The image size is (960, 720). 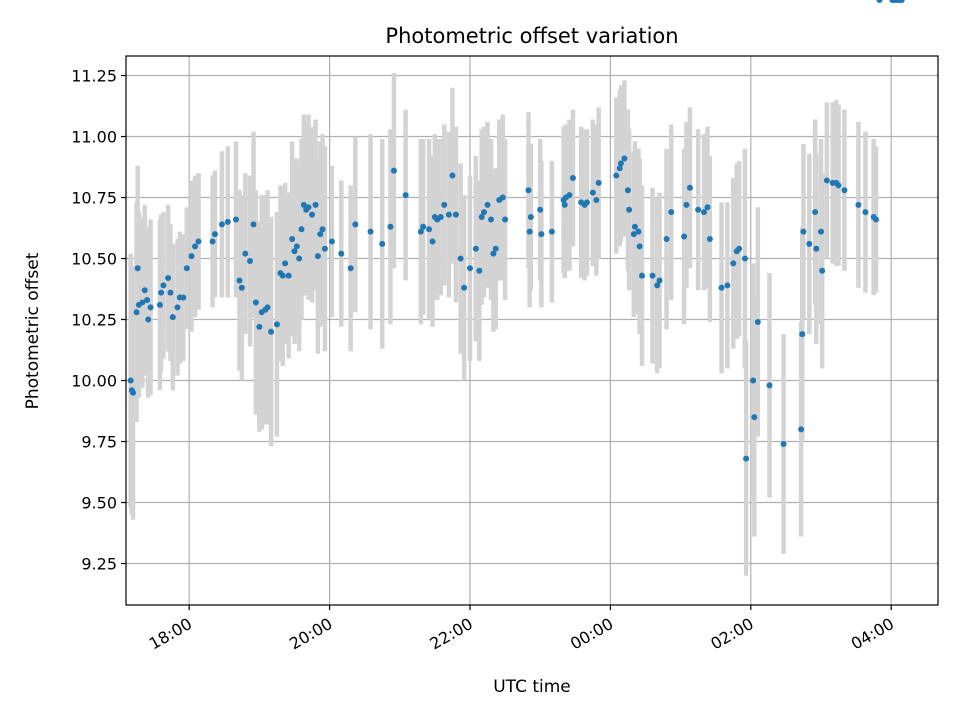 I want to click on y-tick-label: 10.25, so click(x=94, y=320).